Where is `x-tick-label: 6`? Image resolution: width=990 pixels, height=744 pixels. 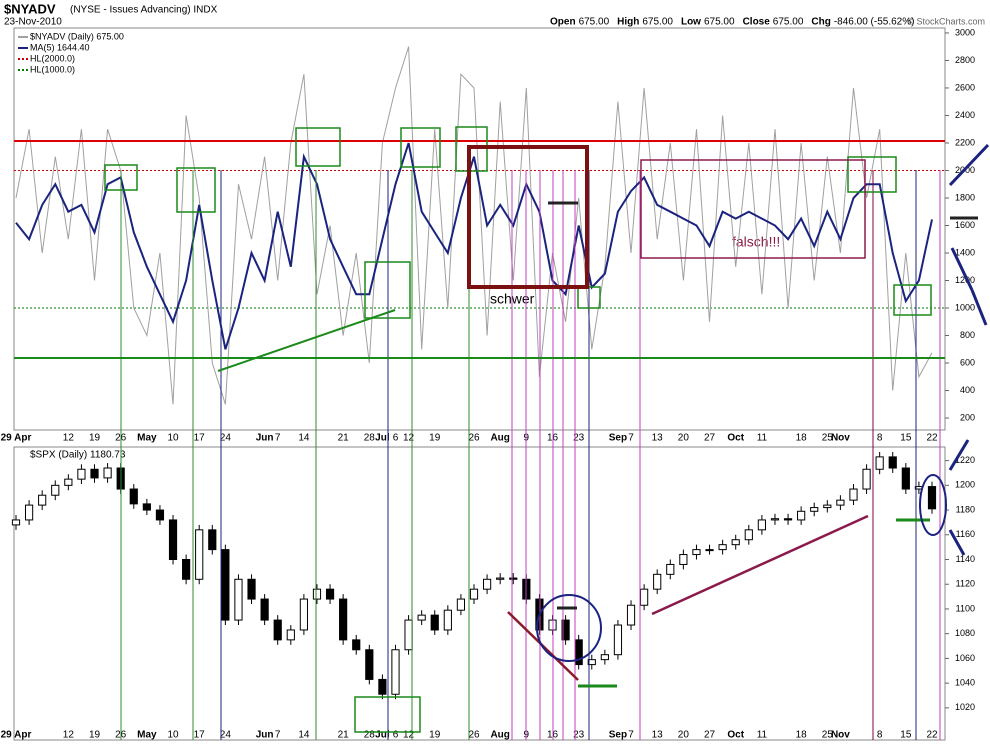
x-tick-label: 6 is located at coordinates (396, 735).